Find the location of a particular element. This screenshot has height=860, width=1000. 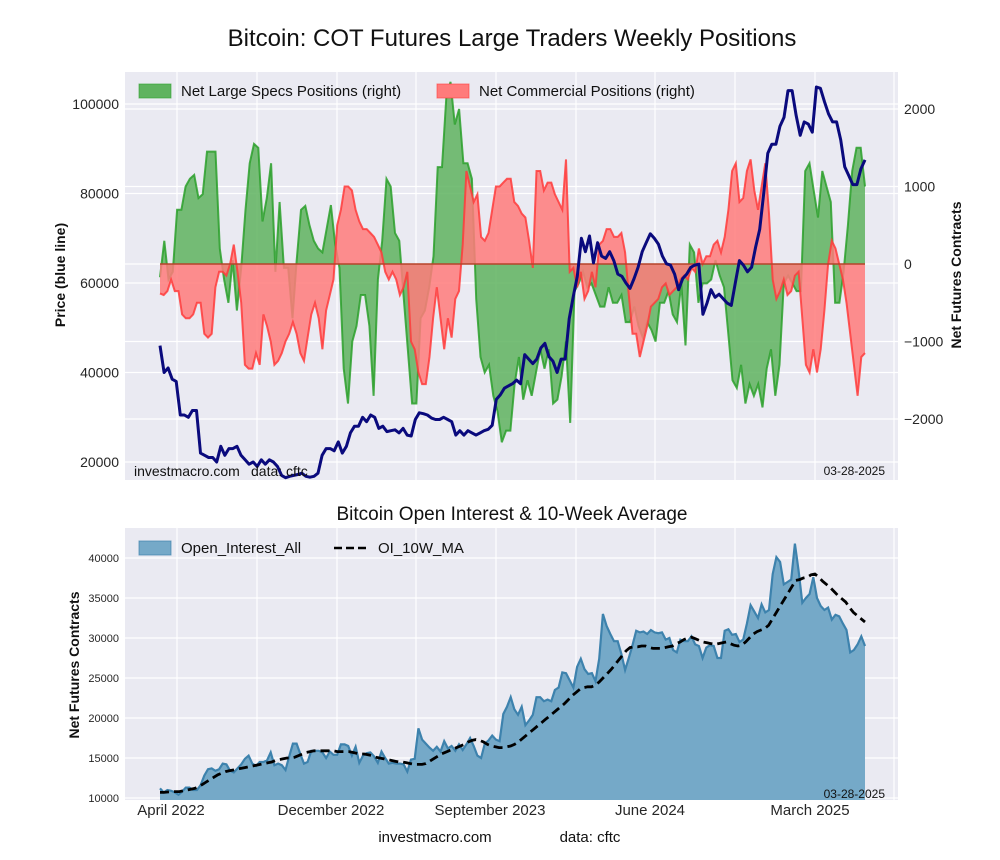

footer-source: data: cftc is located at coordinates (590, 837).